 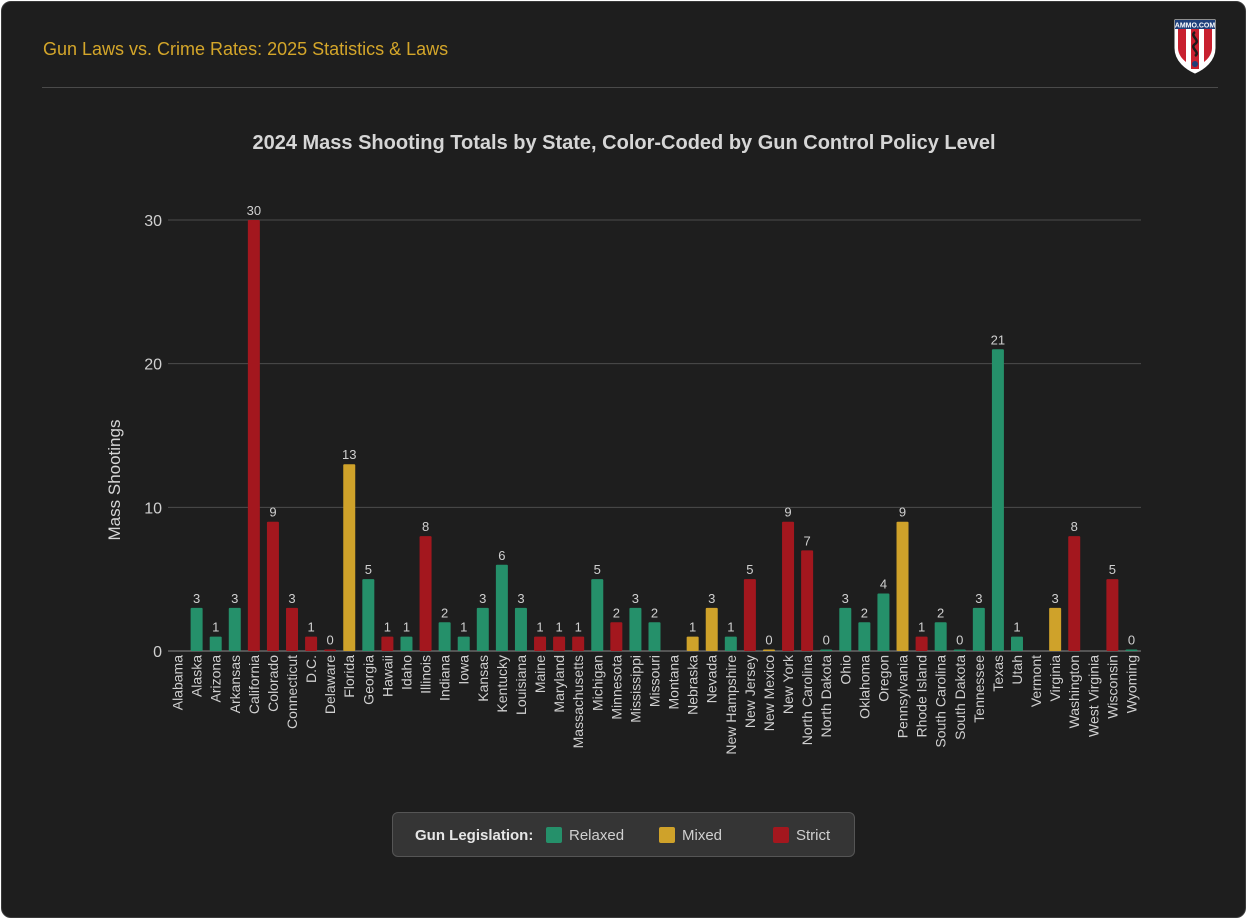 What do you see at coordinates (1016, 643) in the screenshot?
I see `bar-utah` at bounding box center [1016, 643].